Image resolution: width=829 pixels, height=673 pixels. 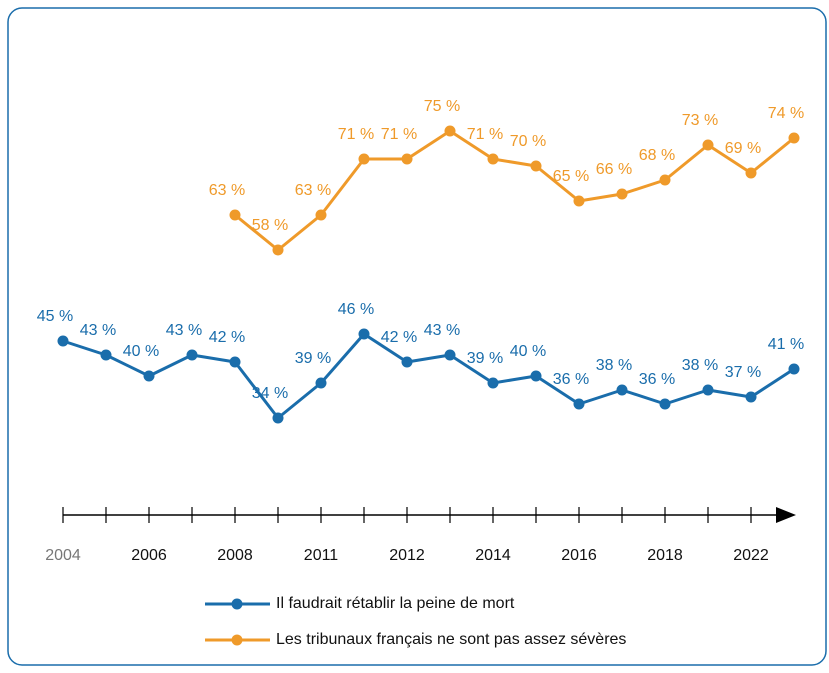 I want to click on x-tick-label: 2022, so click(x=751, y=555).